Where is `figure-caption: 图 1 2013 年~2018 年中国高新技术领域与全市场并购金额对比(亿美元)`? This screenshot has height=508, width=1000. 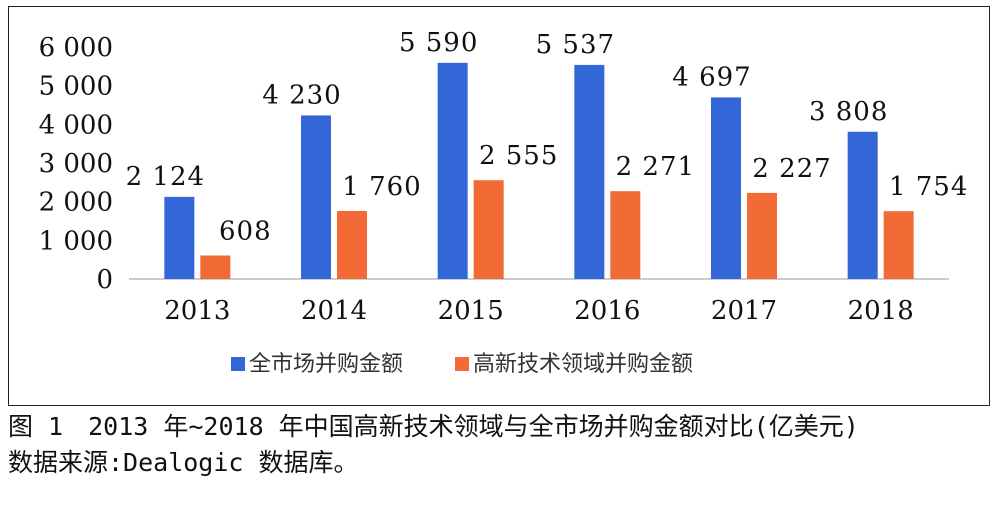
figure-caption: 图 1 2013 年~2018 年中国高新技术领域与全市场并购金额对比(亿美元) is located at coordinates (433, 426).